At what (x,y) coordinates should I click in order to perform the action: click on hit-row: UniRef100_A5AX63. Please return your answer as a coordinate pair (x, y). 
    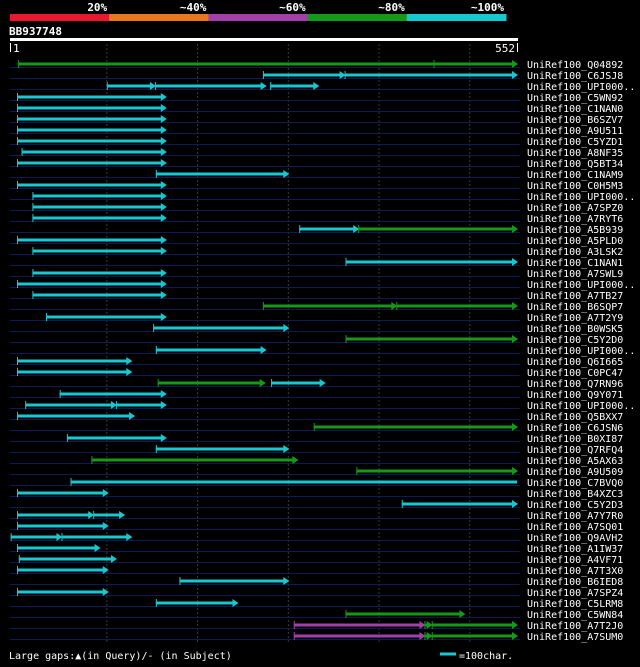
    Looking at the image, I should click on (316, 461).